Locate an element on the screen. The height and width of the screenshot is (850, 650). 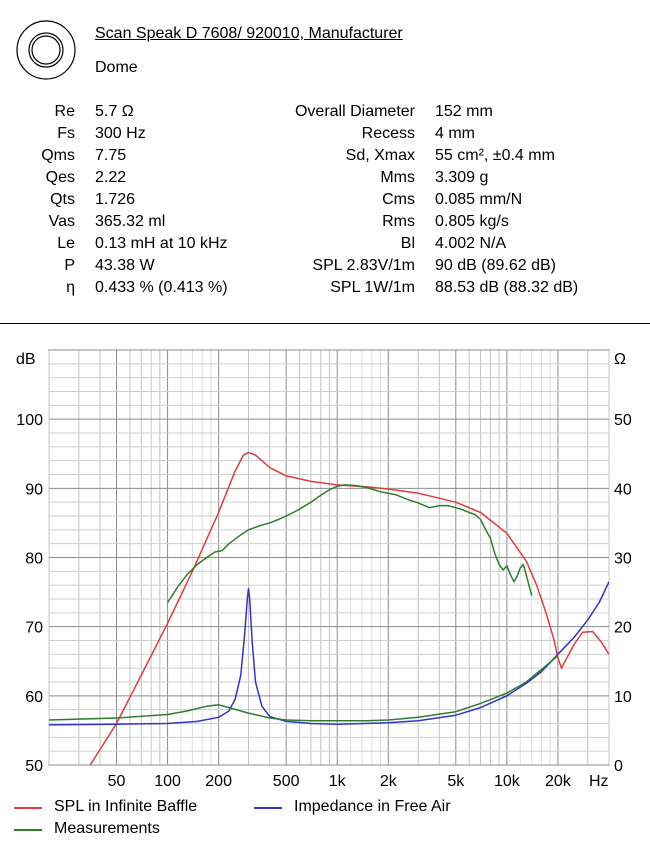
y-right-tick-label: 10 is located at coordinates (623, 697).